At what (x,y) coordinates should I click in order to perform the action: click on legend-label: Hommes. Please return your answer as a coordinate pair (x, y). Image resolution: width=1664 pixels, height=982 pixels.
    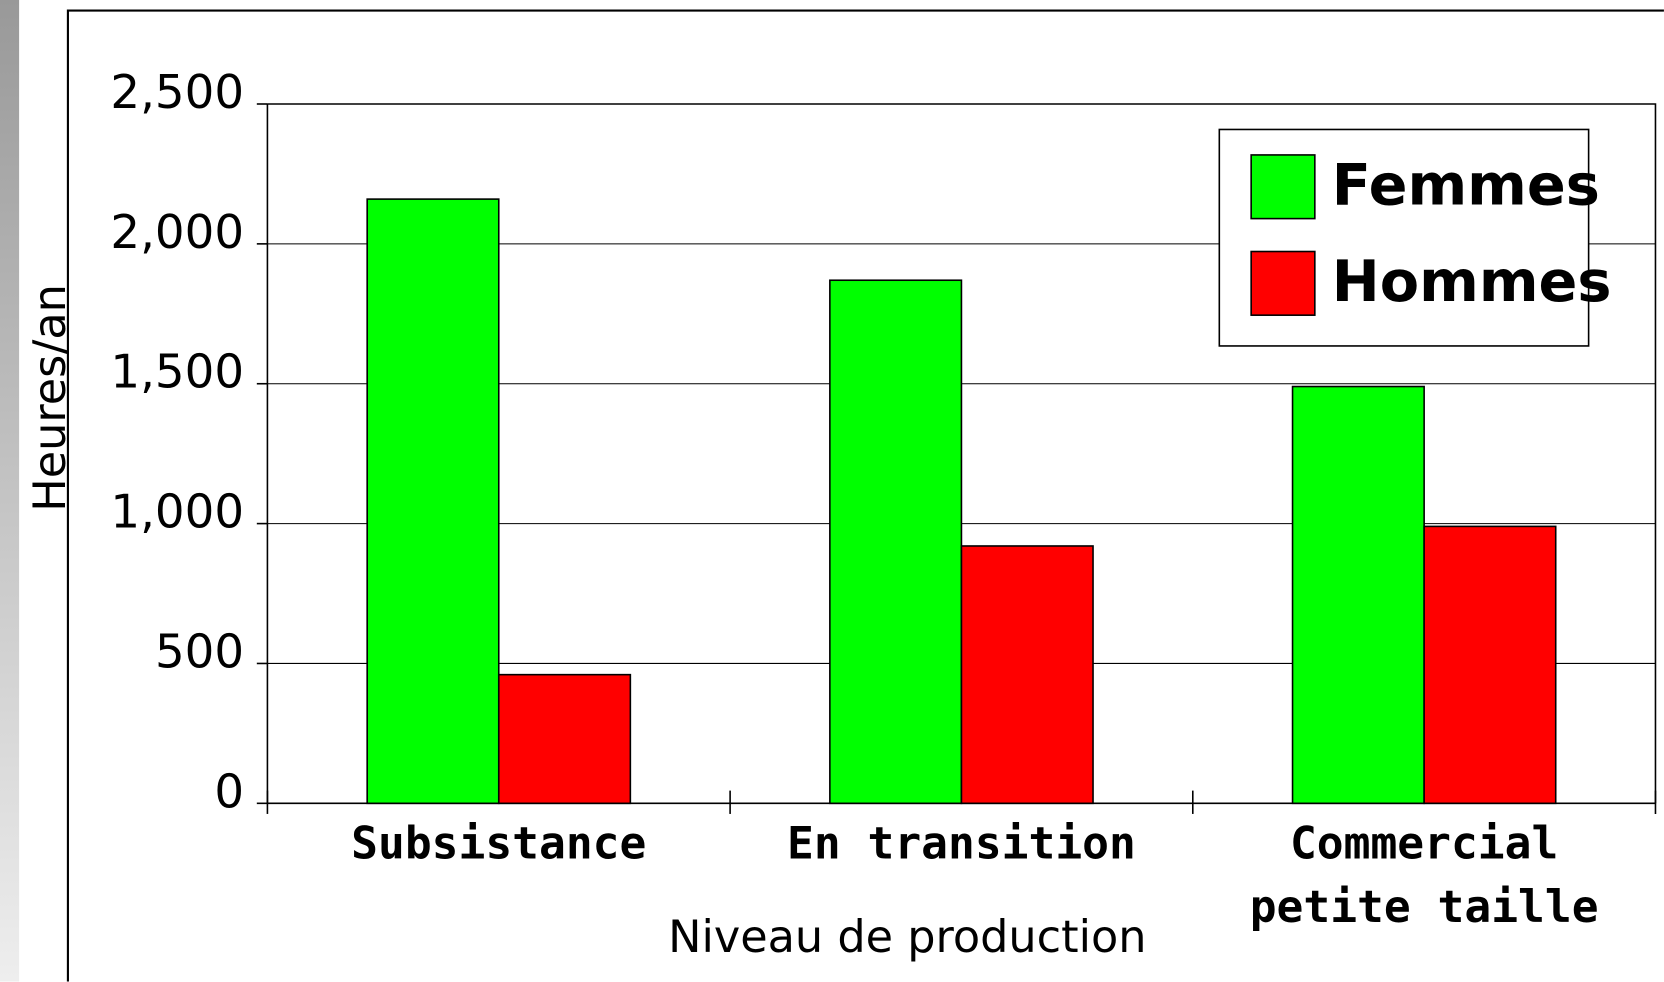
    Looking at the image, I should click on (1472, 281).